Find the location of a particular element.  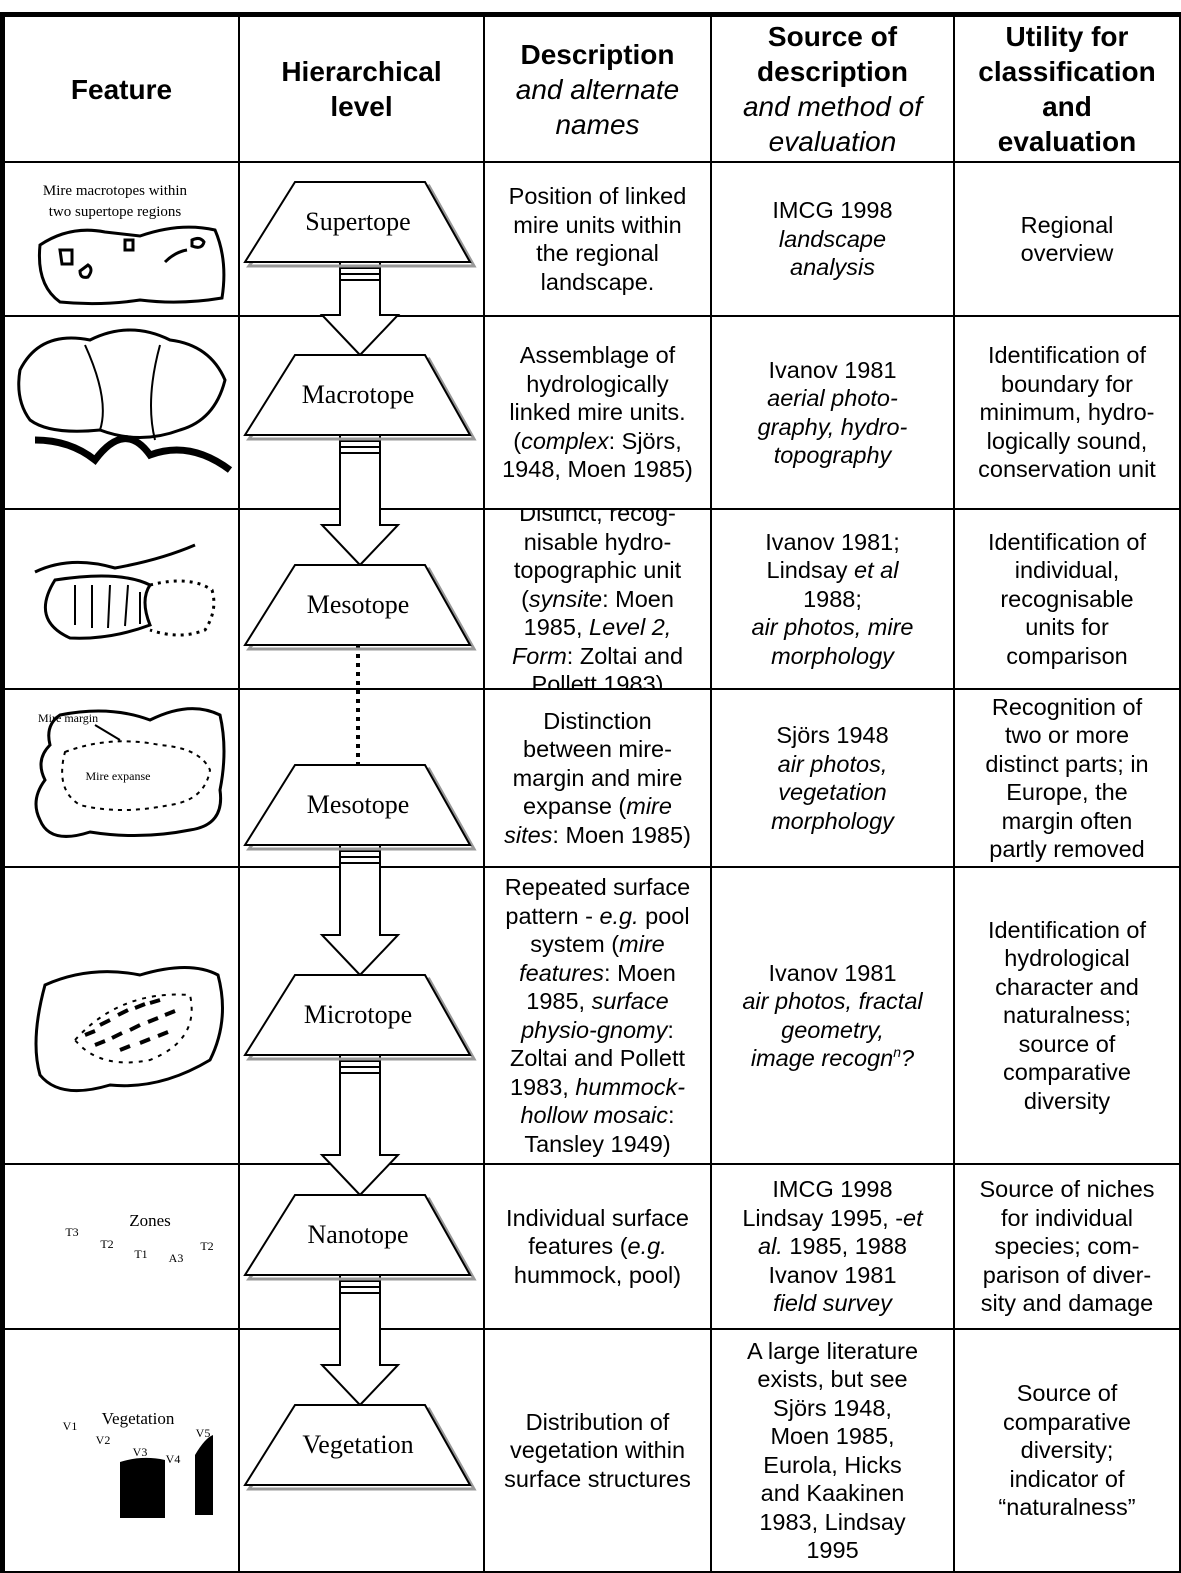

italic-text: hollow mosaic is located at coordinates (594, 1115).